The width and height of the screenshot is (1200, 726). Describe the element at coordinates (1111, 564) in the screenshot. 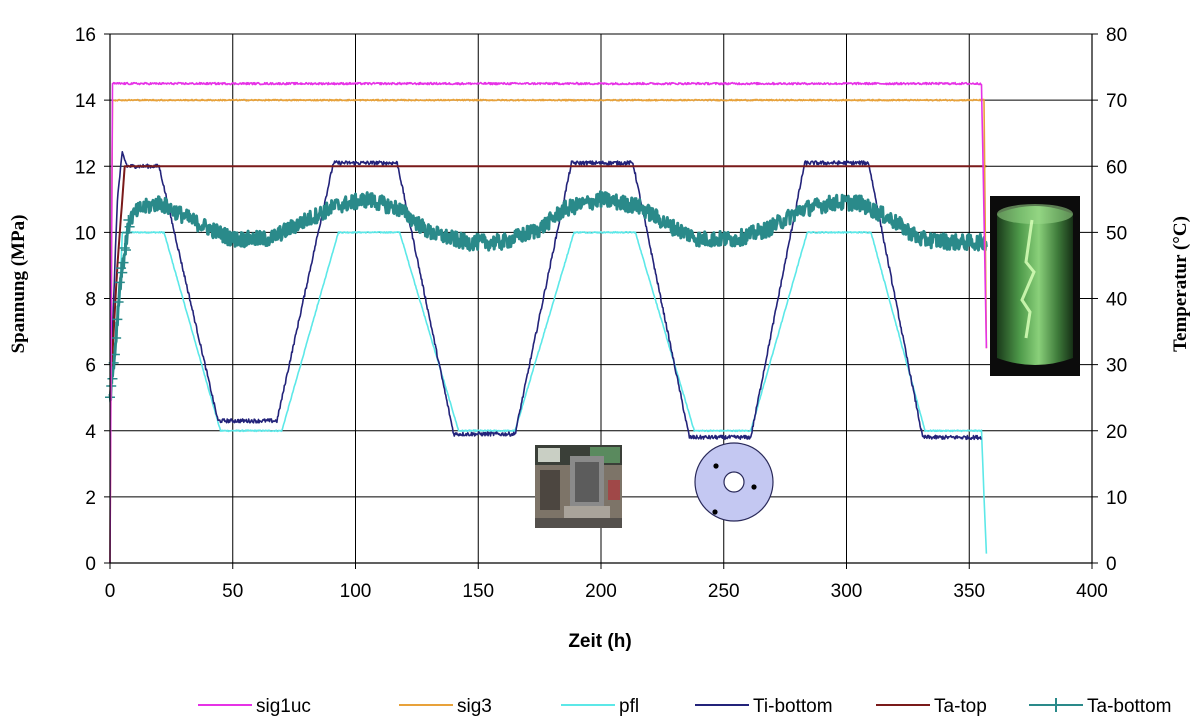

I see `y-right-tick-label: 0` at that location.